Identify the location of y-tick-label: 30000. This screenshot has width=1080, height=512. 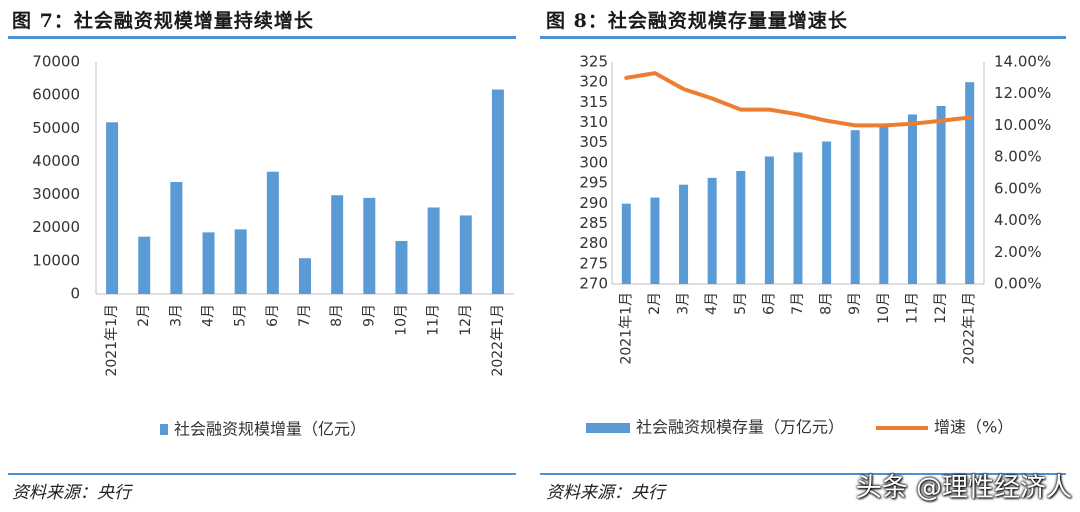
(56, 194).